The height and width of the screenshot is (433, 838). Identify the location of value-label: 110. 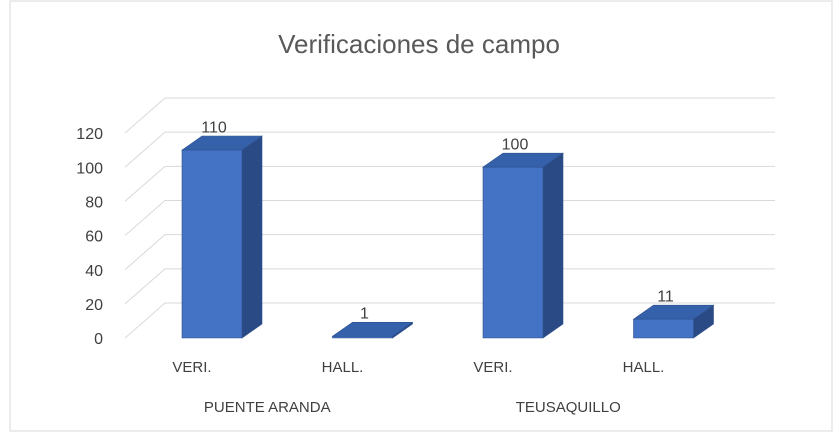
(214, 127).